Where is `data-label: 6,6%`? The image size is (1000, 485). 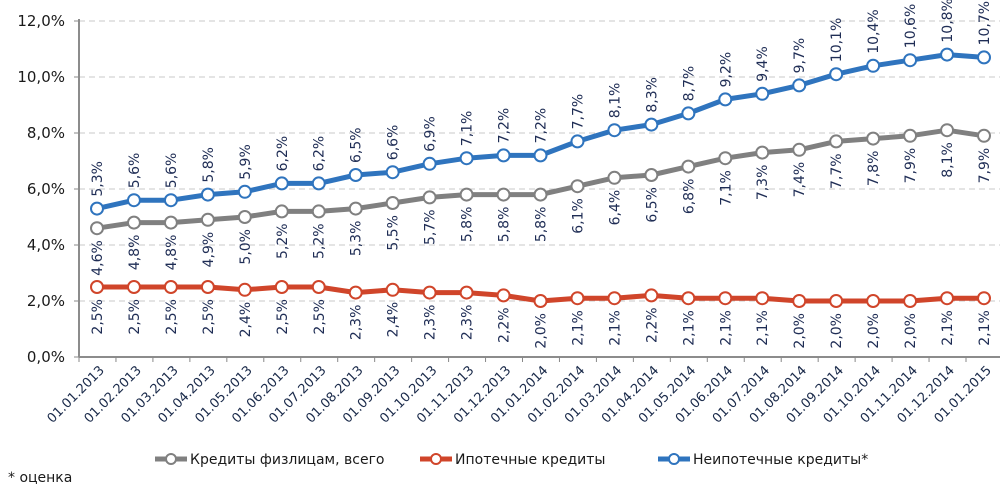 data-label: 6,6% is located at coordinates (394, 143).